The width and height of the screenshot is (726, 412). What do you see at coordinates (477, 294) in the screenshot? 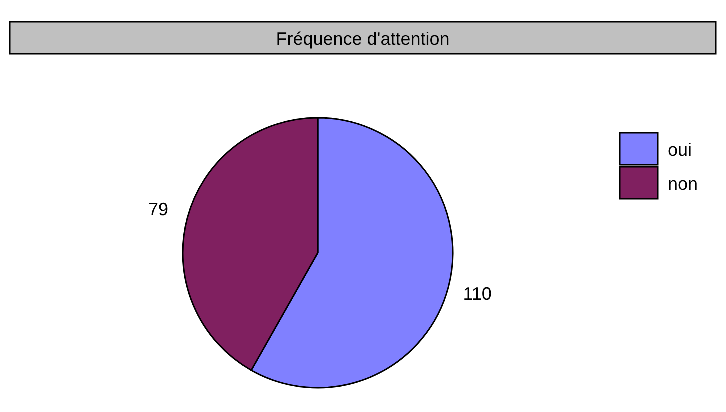
I see `data-label: 110` at bounding box center [477, 294].